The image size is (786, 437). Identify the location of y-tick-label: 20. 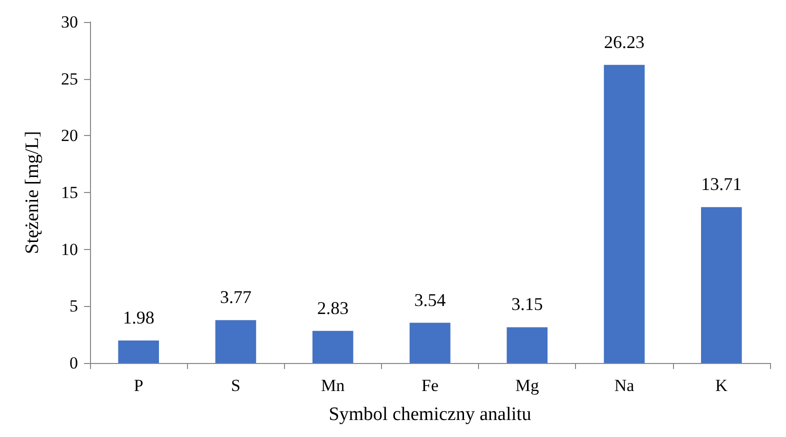
(69, 136).